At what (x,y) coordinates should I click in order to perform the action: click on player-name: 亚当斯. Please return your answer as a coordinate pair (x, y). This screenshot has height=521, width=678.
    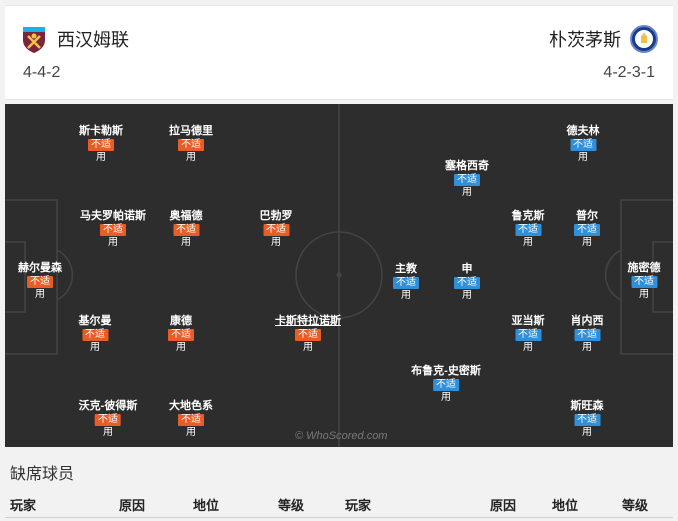
    Looking at the image, I should click on (528, 321).